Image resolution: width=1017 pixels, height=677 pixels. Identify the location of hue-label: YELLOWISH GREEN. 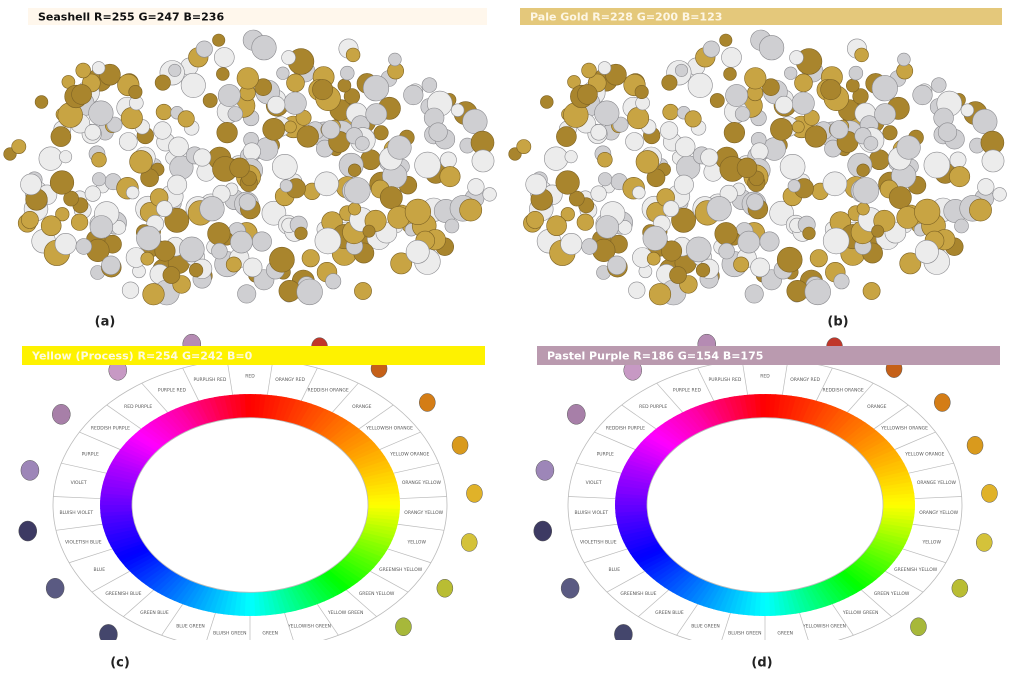
(824, 627).